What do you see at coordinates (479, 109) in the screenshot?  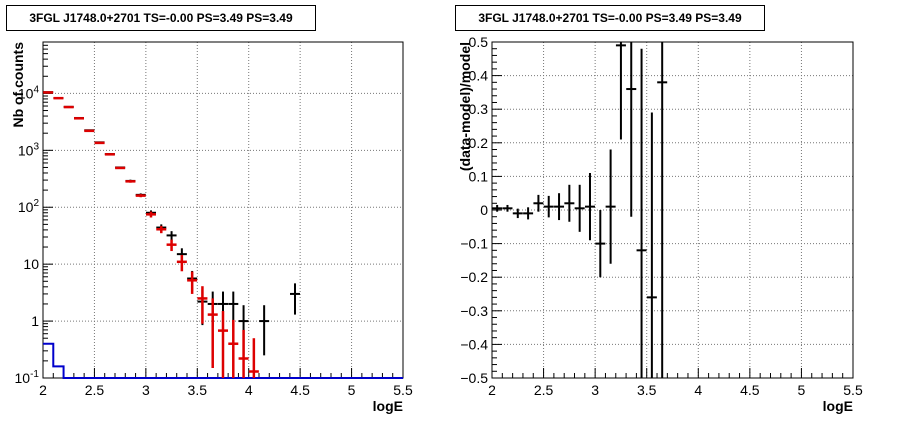 I see `y-tick-label: 0.3` at bounding box center [479, 109].